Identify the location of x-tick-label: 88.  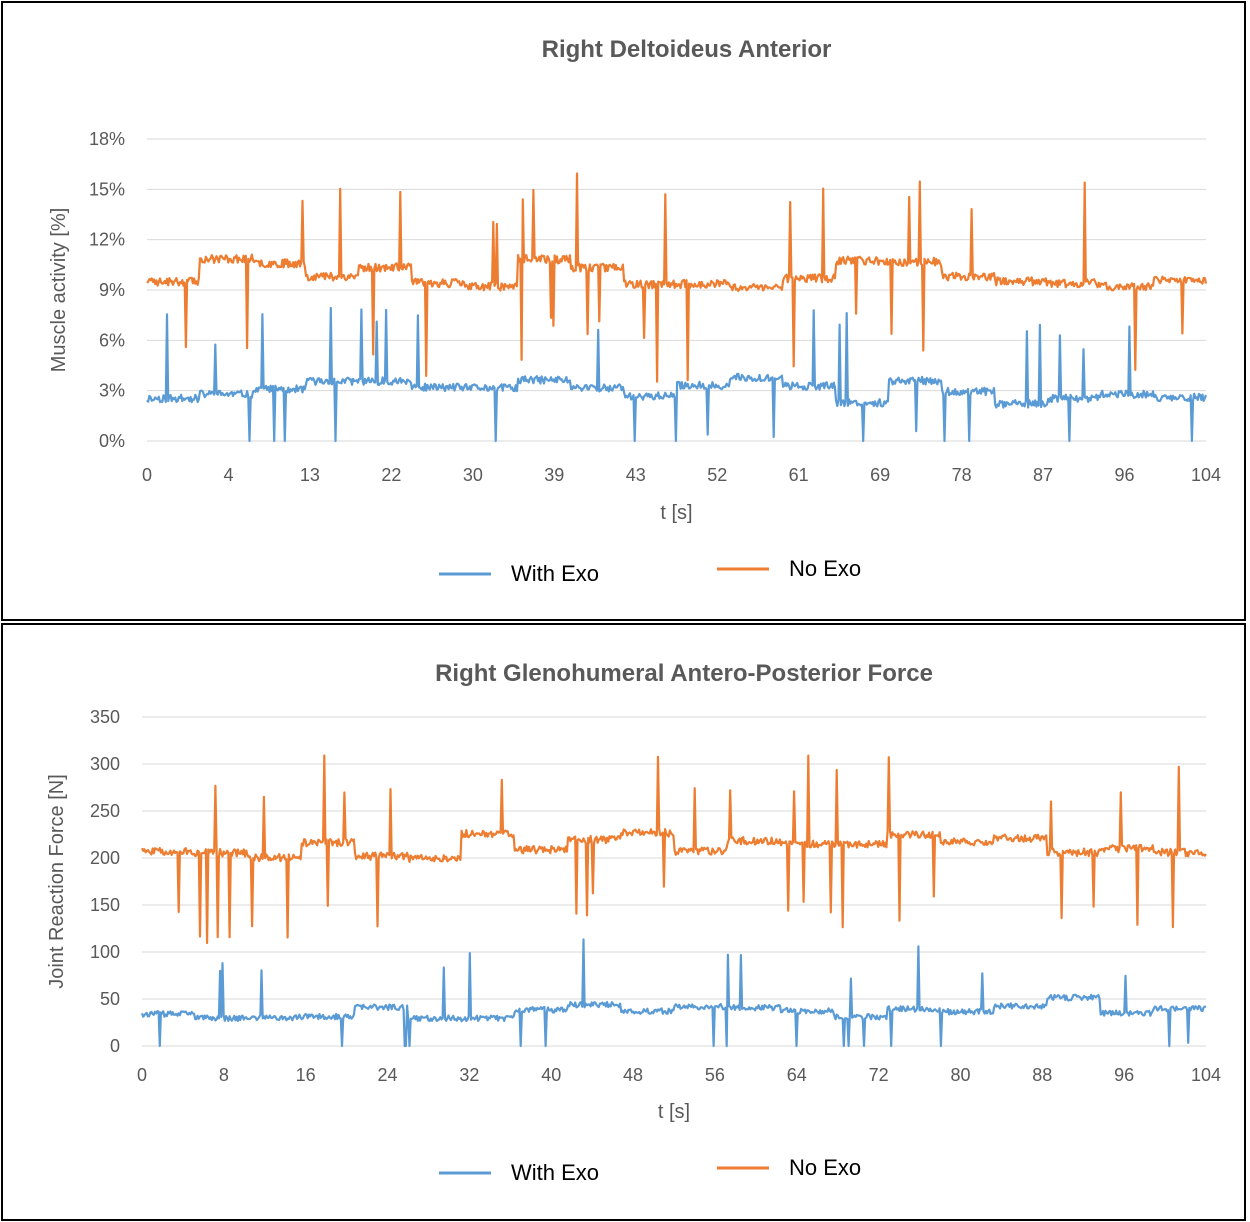
(1042, 1075).